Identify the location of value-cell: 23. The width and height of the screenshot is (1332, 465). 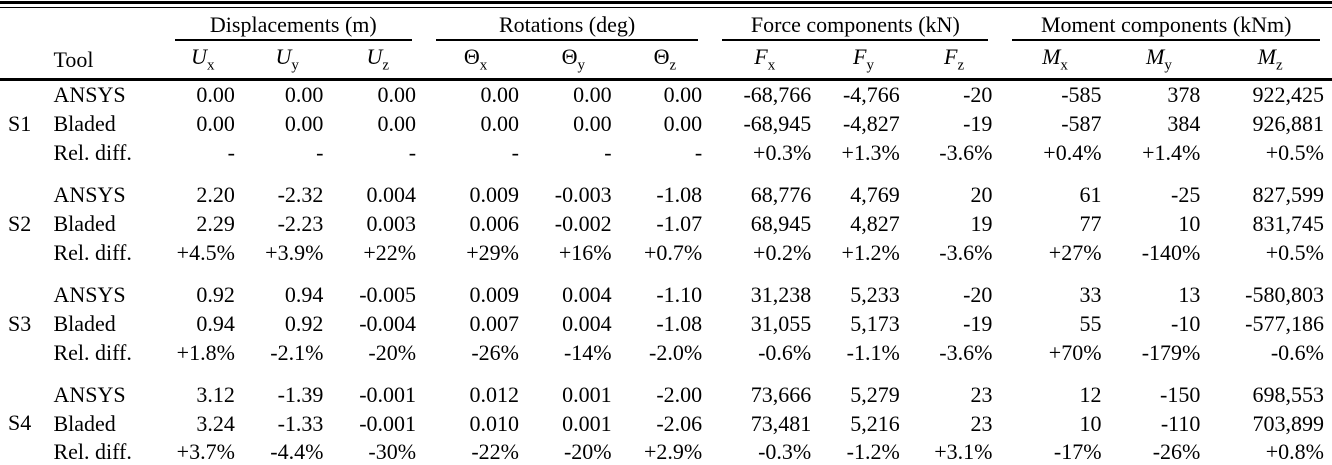
(981, 423).